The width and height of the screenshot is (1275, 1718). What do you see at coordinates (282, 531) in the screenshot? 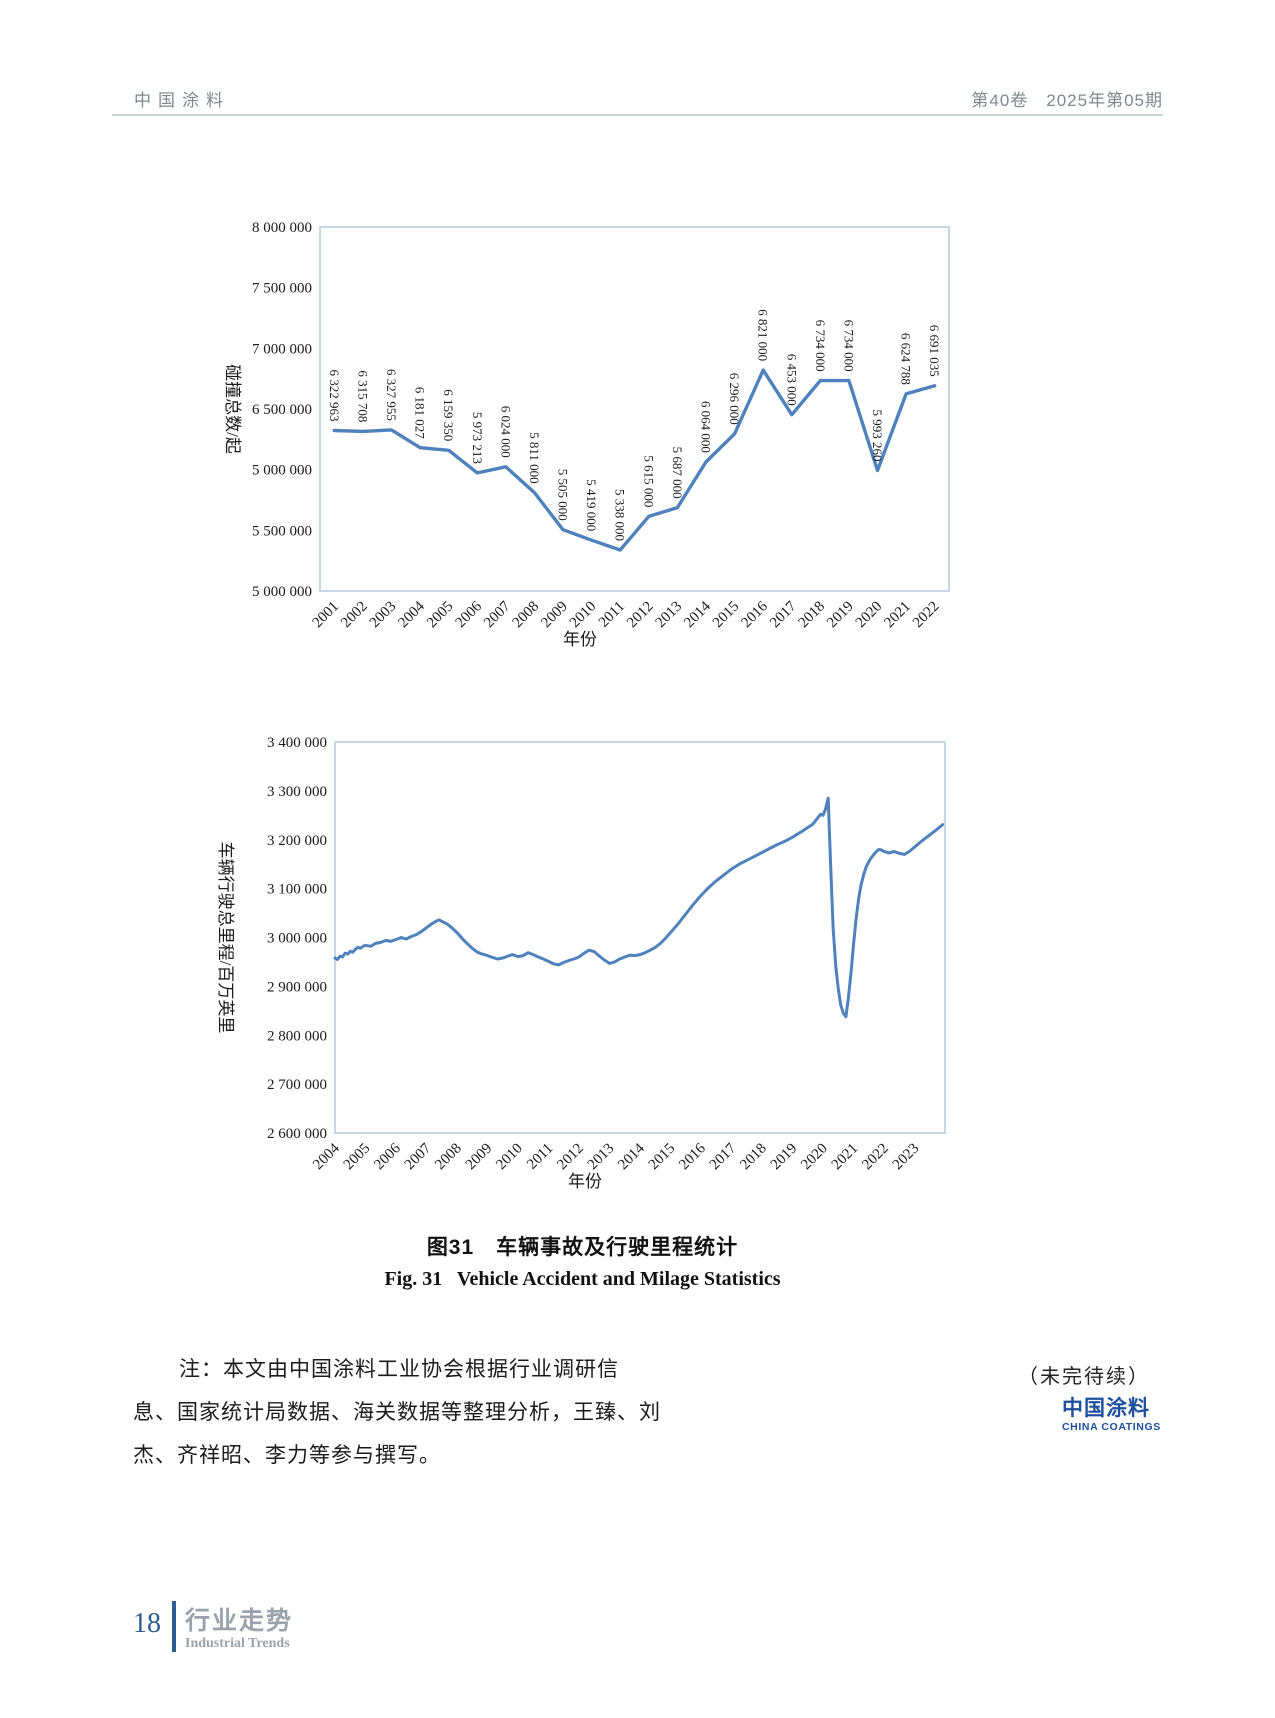
I see `y-tick-label: 5 500 000` at bounding box center [282, 531].